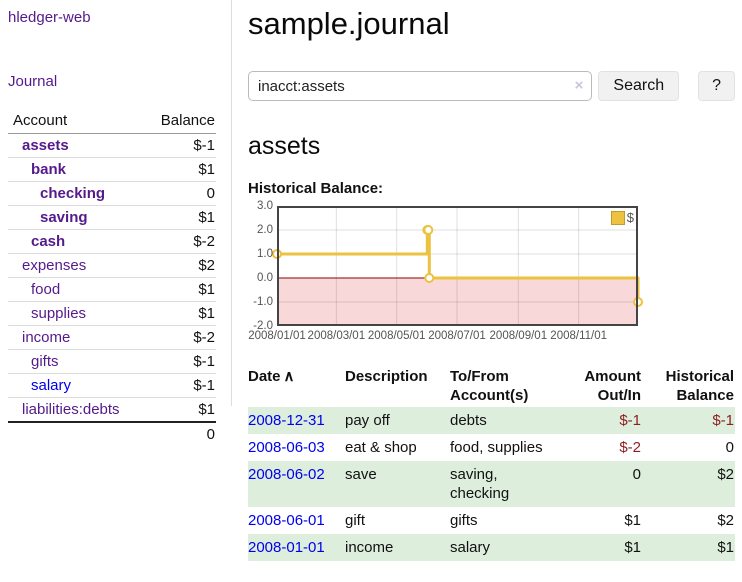 The width and height of the screenshot is (742, 582). Describe the element at coordinates (33, 81) in the screenshot. I see `nav-journal-link: Journal` at that location.